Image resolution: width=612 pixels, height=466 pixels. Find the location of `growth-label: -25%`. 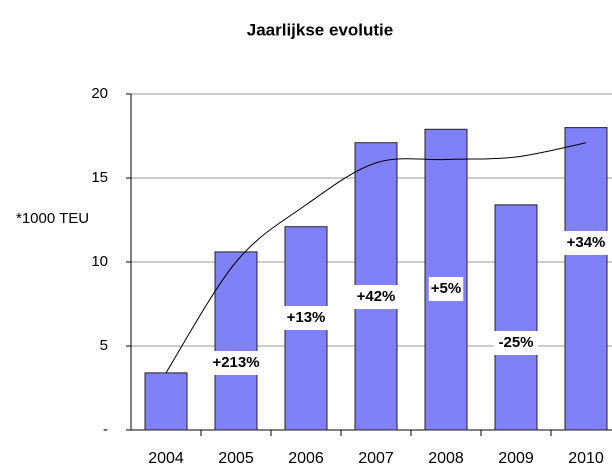

growth-label: -25% is located at coordinates (515, 342).